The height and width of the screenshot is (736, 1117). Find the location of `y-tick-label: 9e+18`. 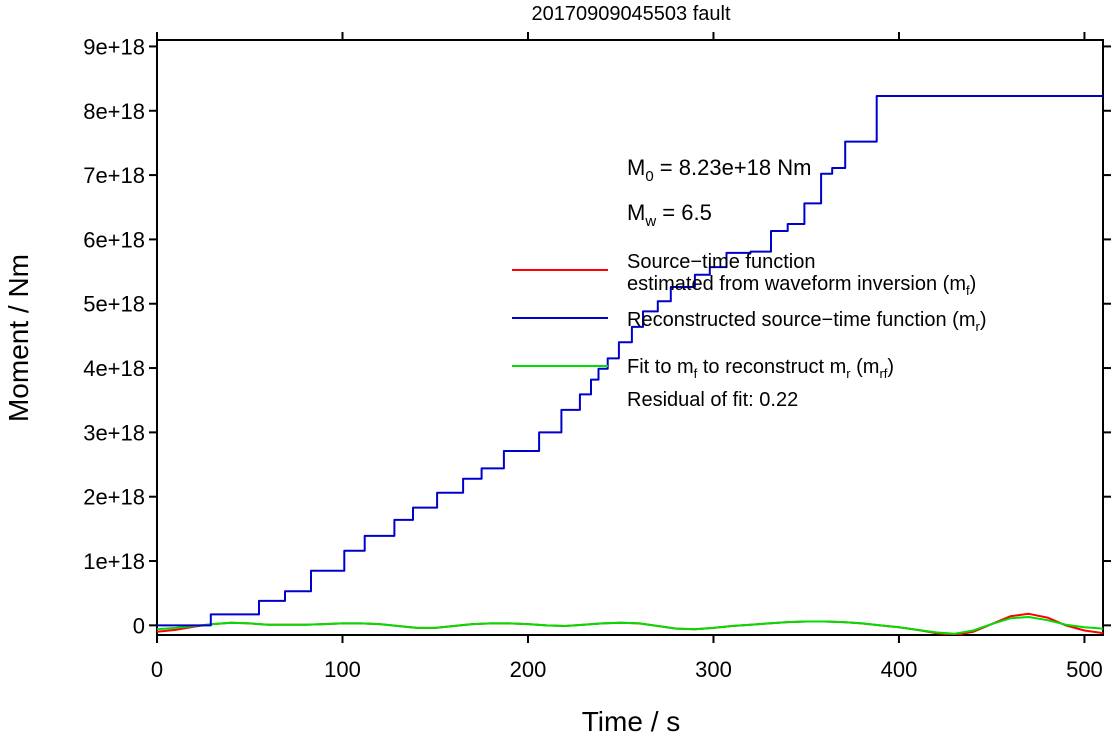

y-tick-label: 9e+18 is located at coordinates (114, 46).